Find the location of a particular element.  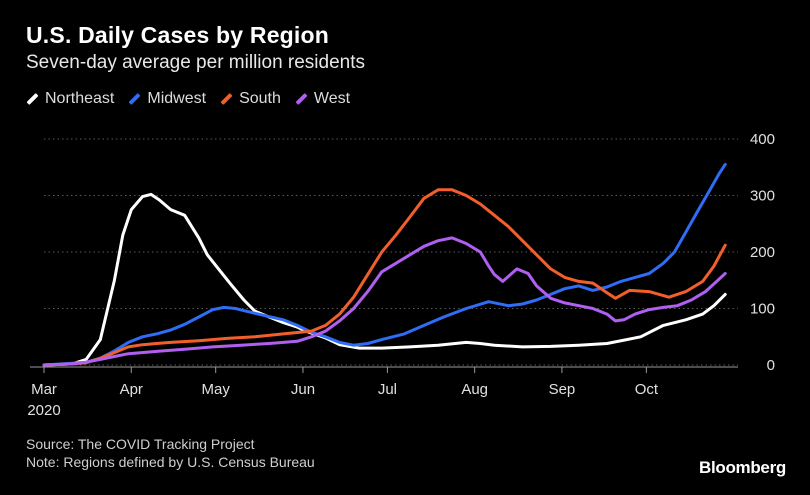

x-tick-label-oct: Oct is located at coordinates (647, 389).